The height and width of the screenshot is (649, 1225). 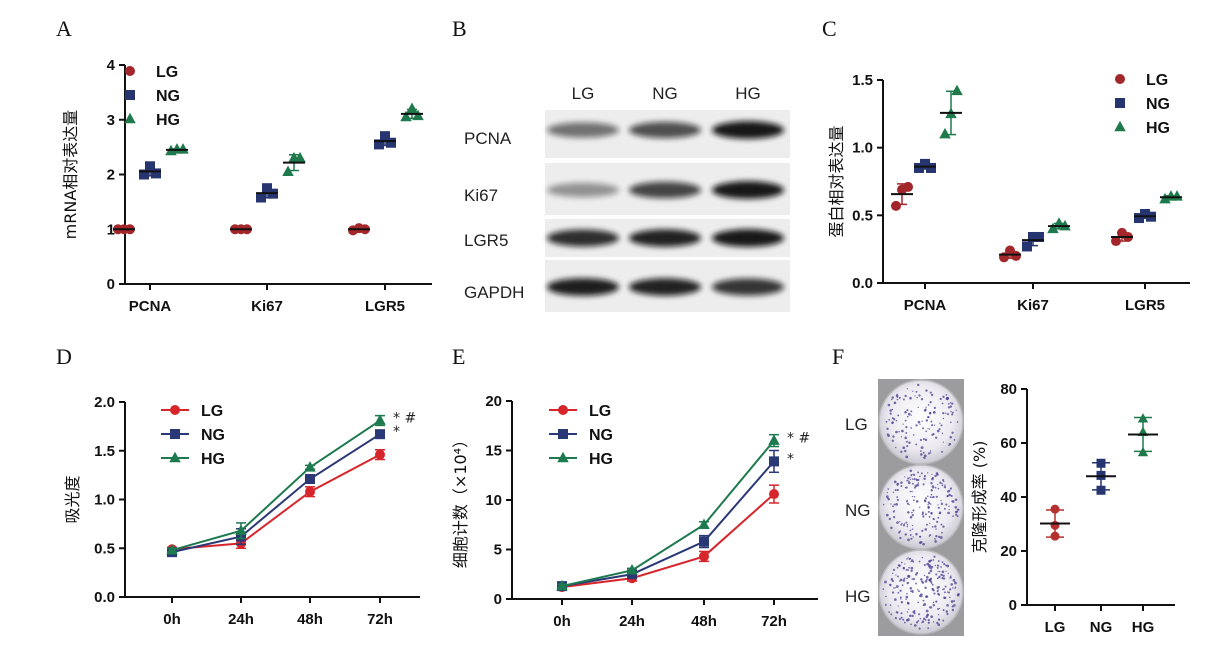 I want to click on y-axis-label: 吸光度, so click(x=72, y=499).